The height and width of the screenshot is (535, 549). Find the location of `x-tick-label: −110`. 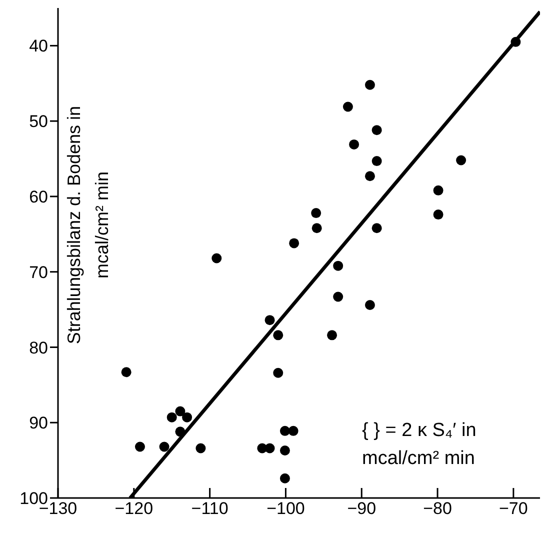

x-tick-label: −110 is located at coordinates (209, 508).